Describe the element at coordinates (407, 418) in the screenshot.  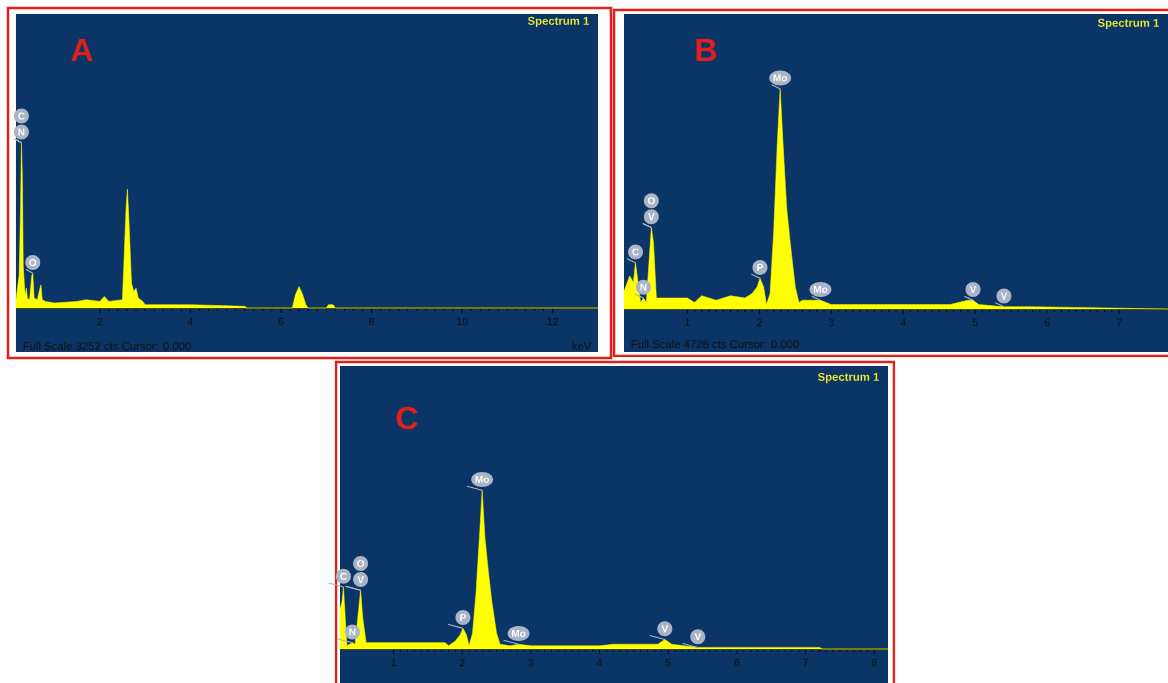
I see `chart-title: C` at that location.